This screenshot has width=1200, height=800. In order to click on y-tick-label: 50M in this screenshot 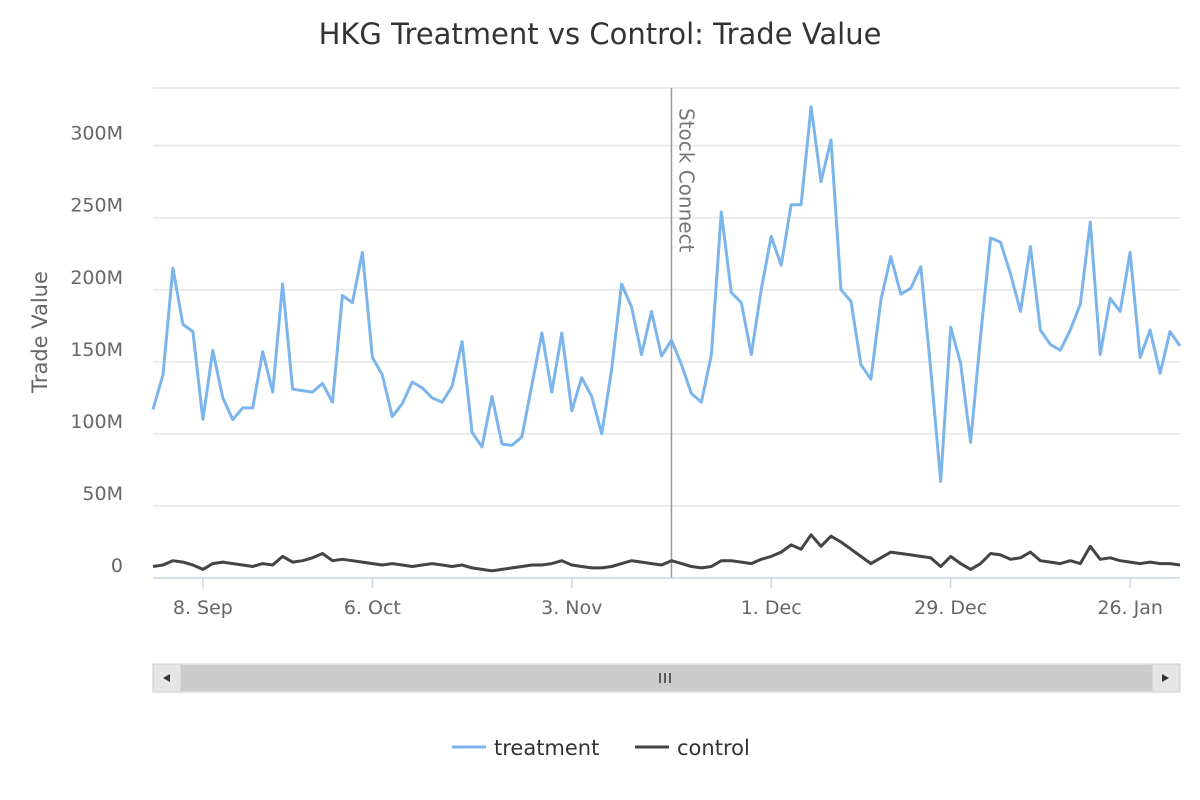, I will do `click(102, 494)`.